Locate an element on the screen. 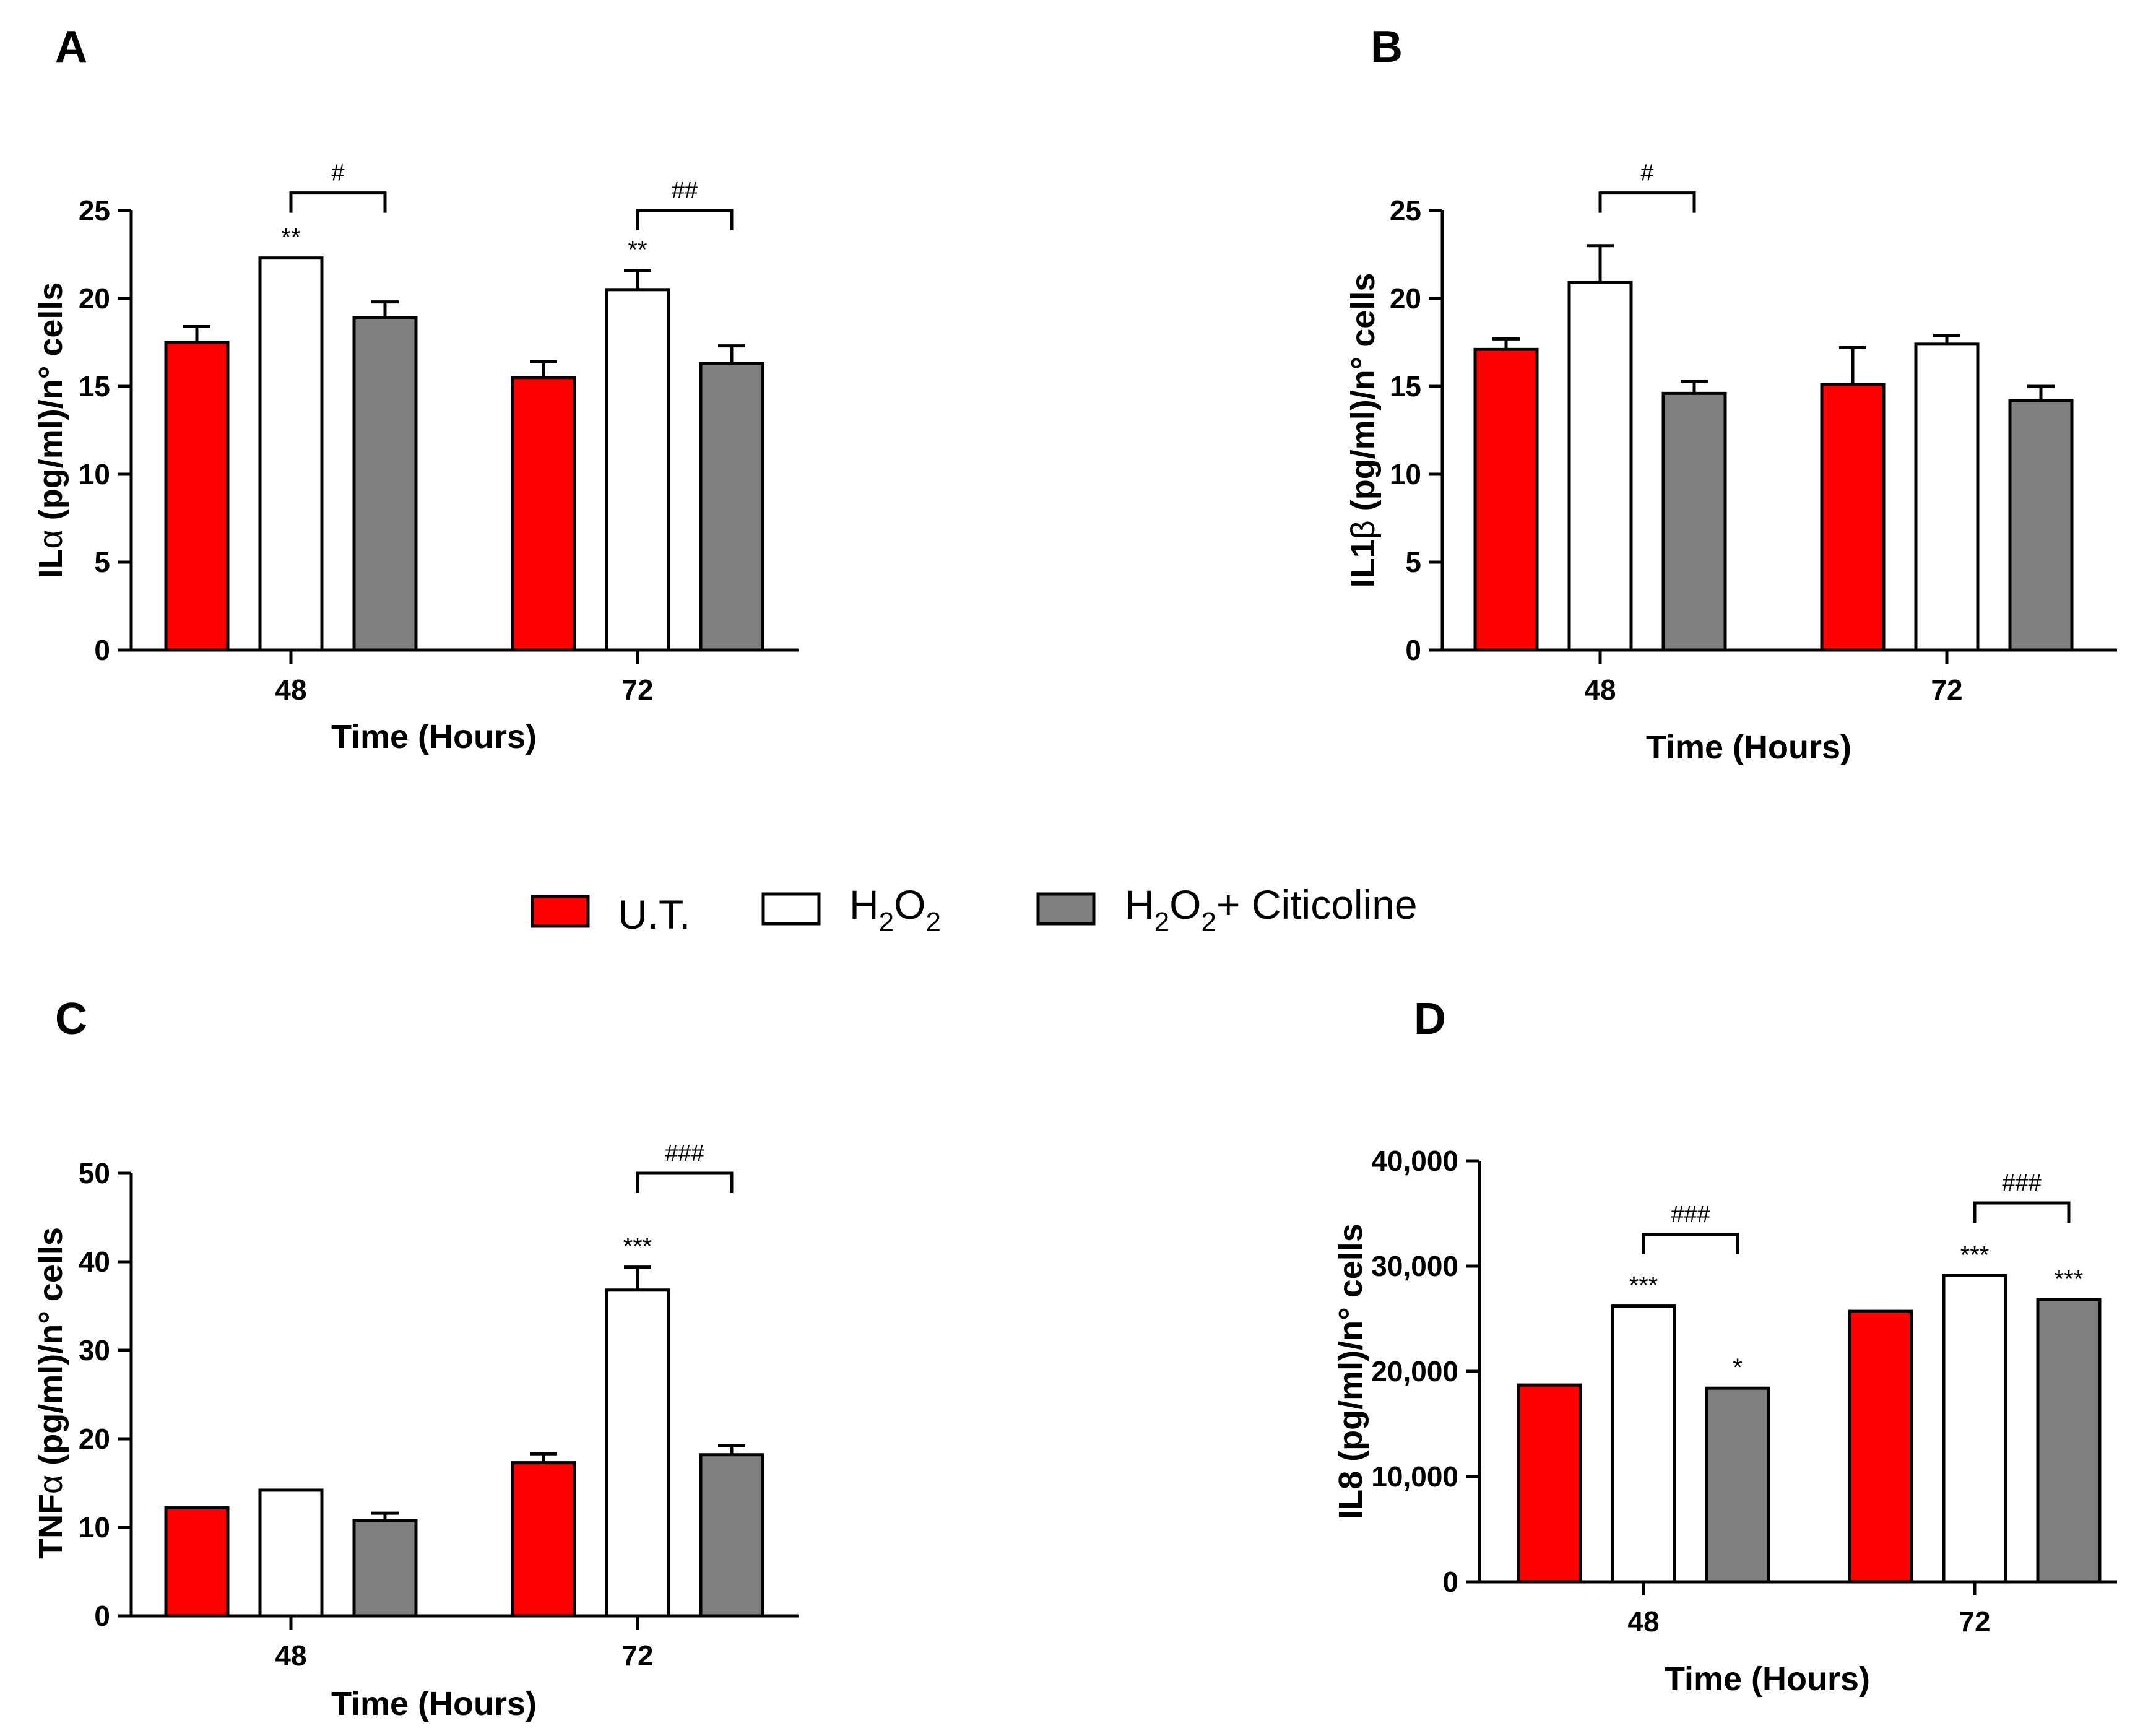 This screenshot has height=1736, width=2148. panel-letter-c: C is located at coordinates (71, 1019).